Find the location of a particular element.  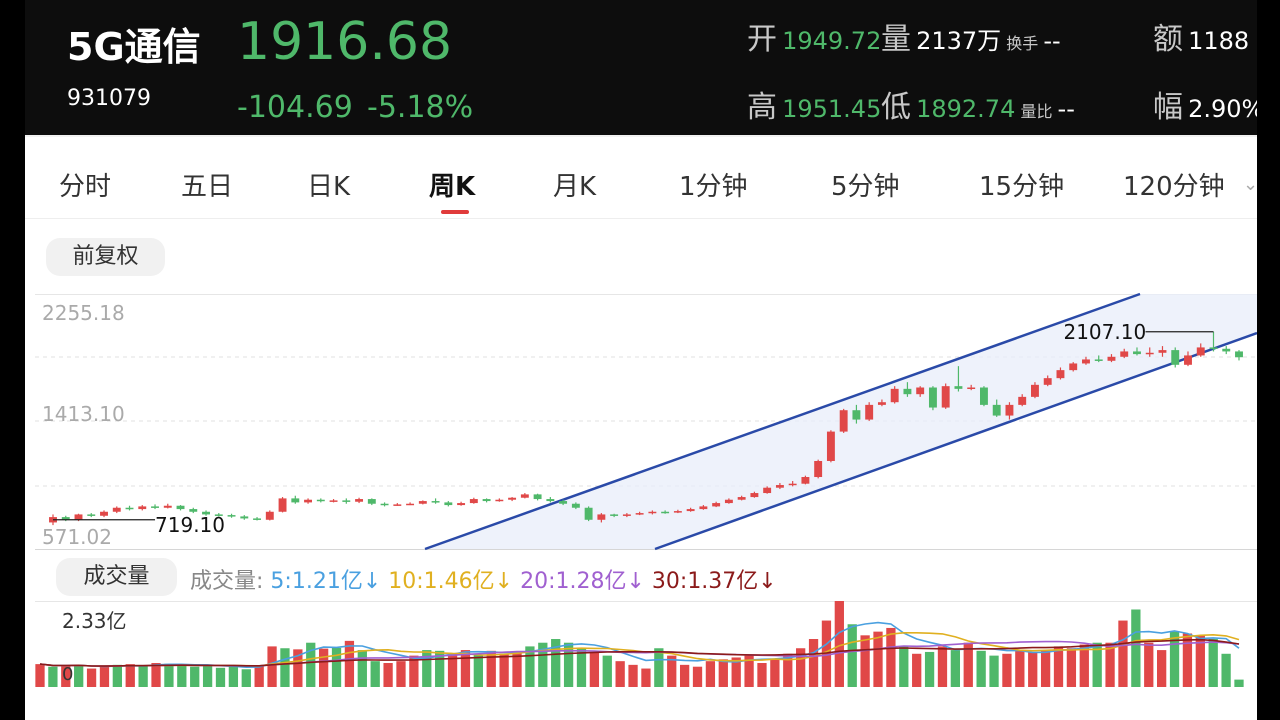

tab-intraday: 分时 is located at coordinates (85, 187).